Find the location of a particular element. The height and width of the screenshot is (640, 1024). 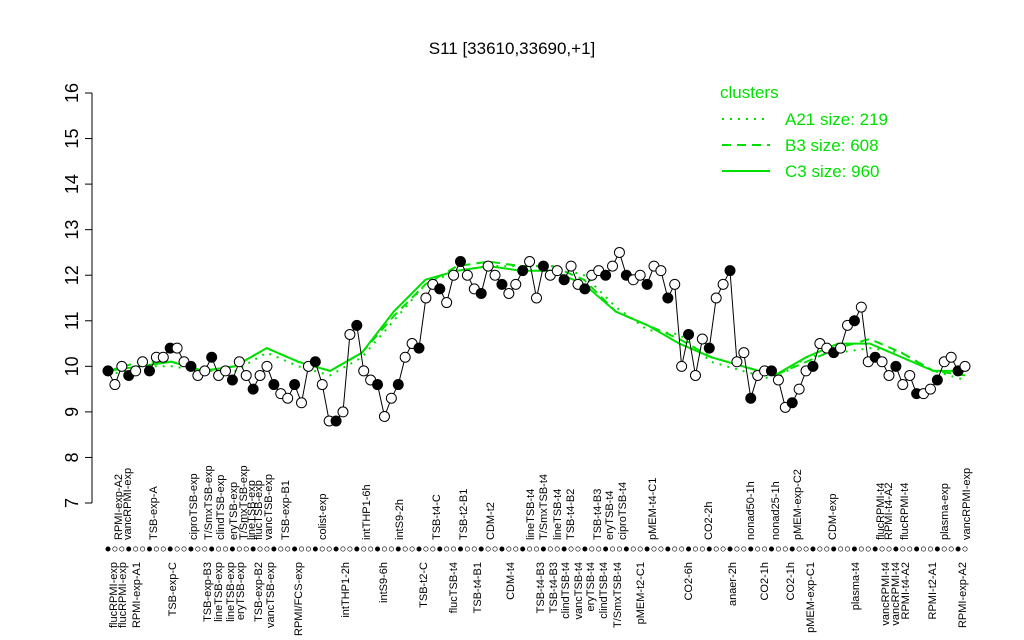

y-tick-label: 13 is located at coordinates (72, 230).